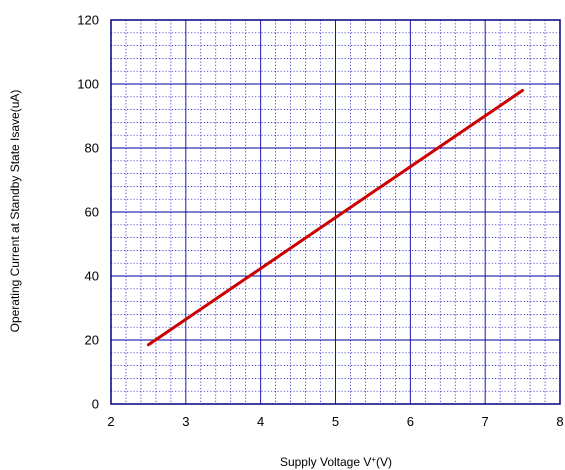  Describe the element at coordinates (410, 421) in the screenshot. I see `x-tick-label: 6` at that location.